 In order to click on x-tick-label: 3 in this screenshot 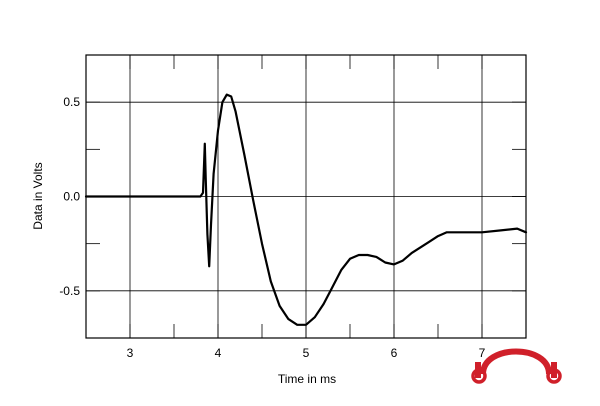, I will do `click(130, 353)`.